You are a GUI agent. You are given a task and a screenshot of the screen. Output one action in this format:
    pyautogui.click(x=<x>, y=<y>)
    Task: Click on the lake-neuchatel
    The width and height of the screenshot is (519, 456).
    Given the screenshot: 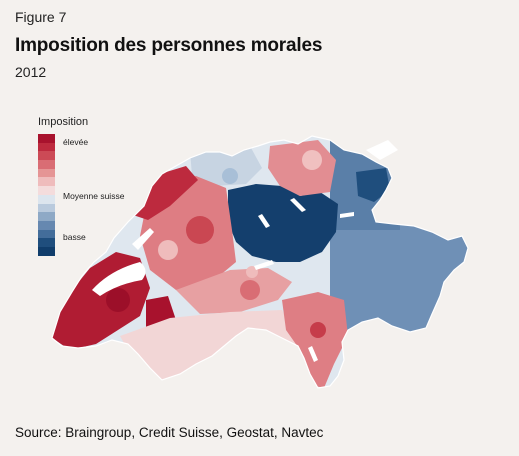 What is the action you would take?
    pyautogui.click(x=143, y=239)
    